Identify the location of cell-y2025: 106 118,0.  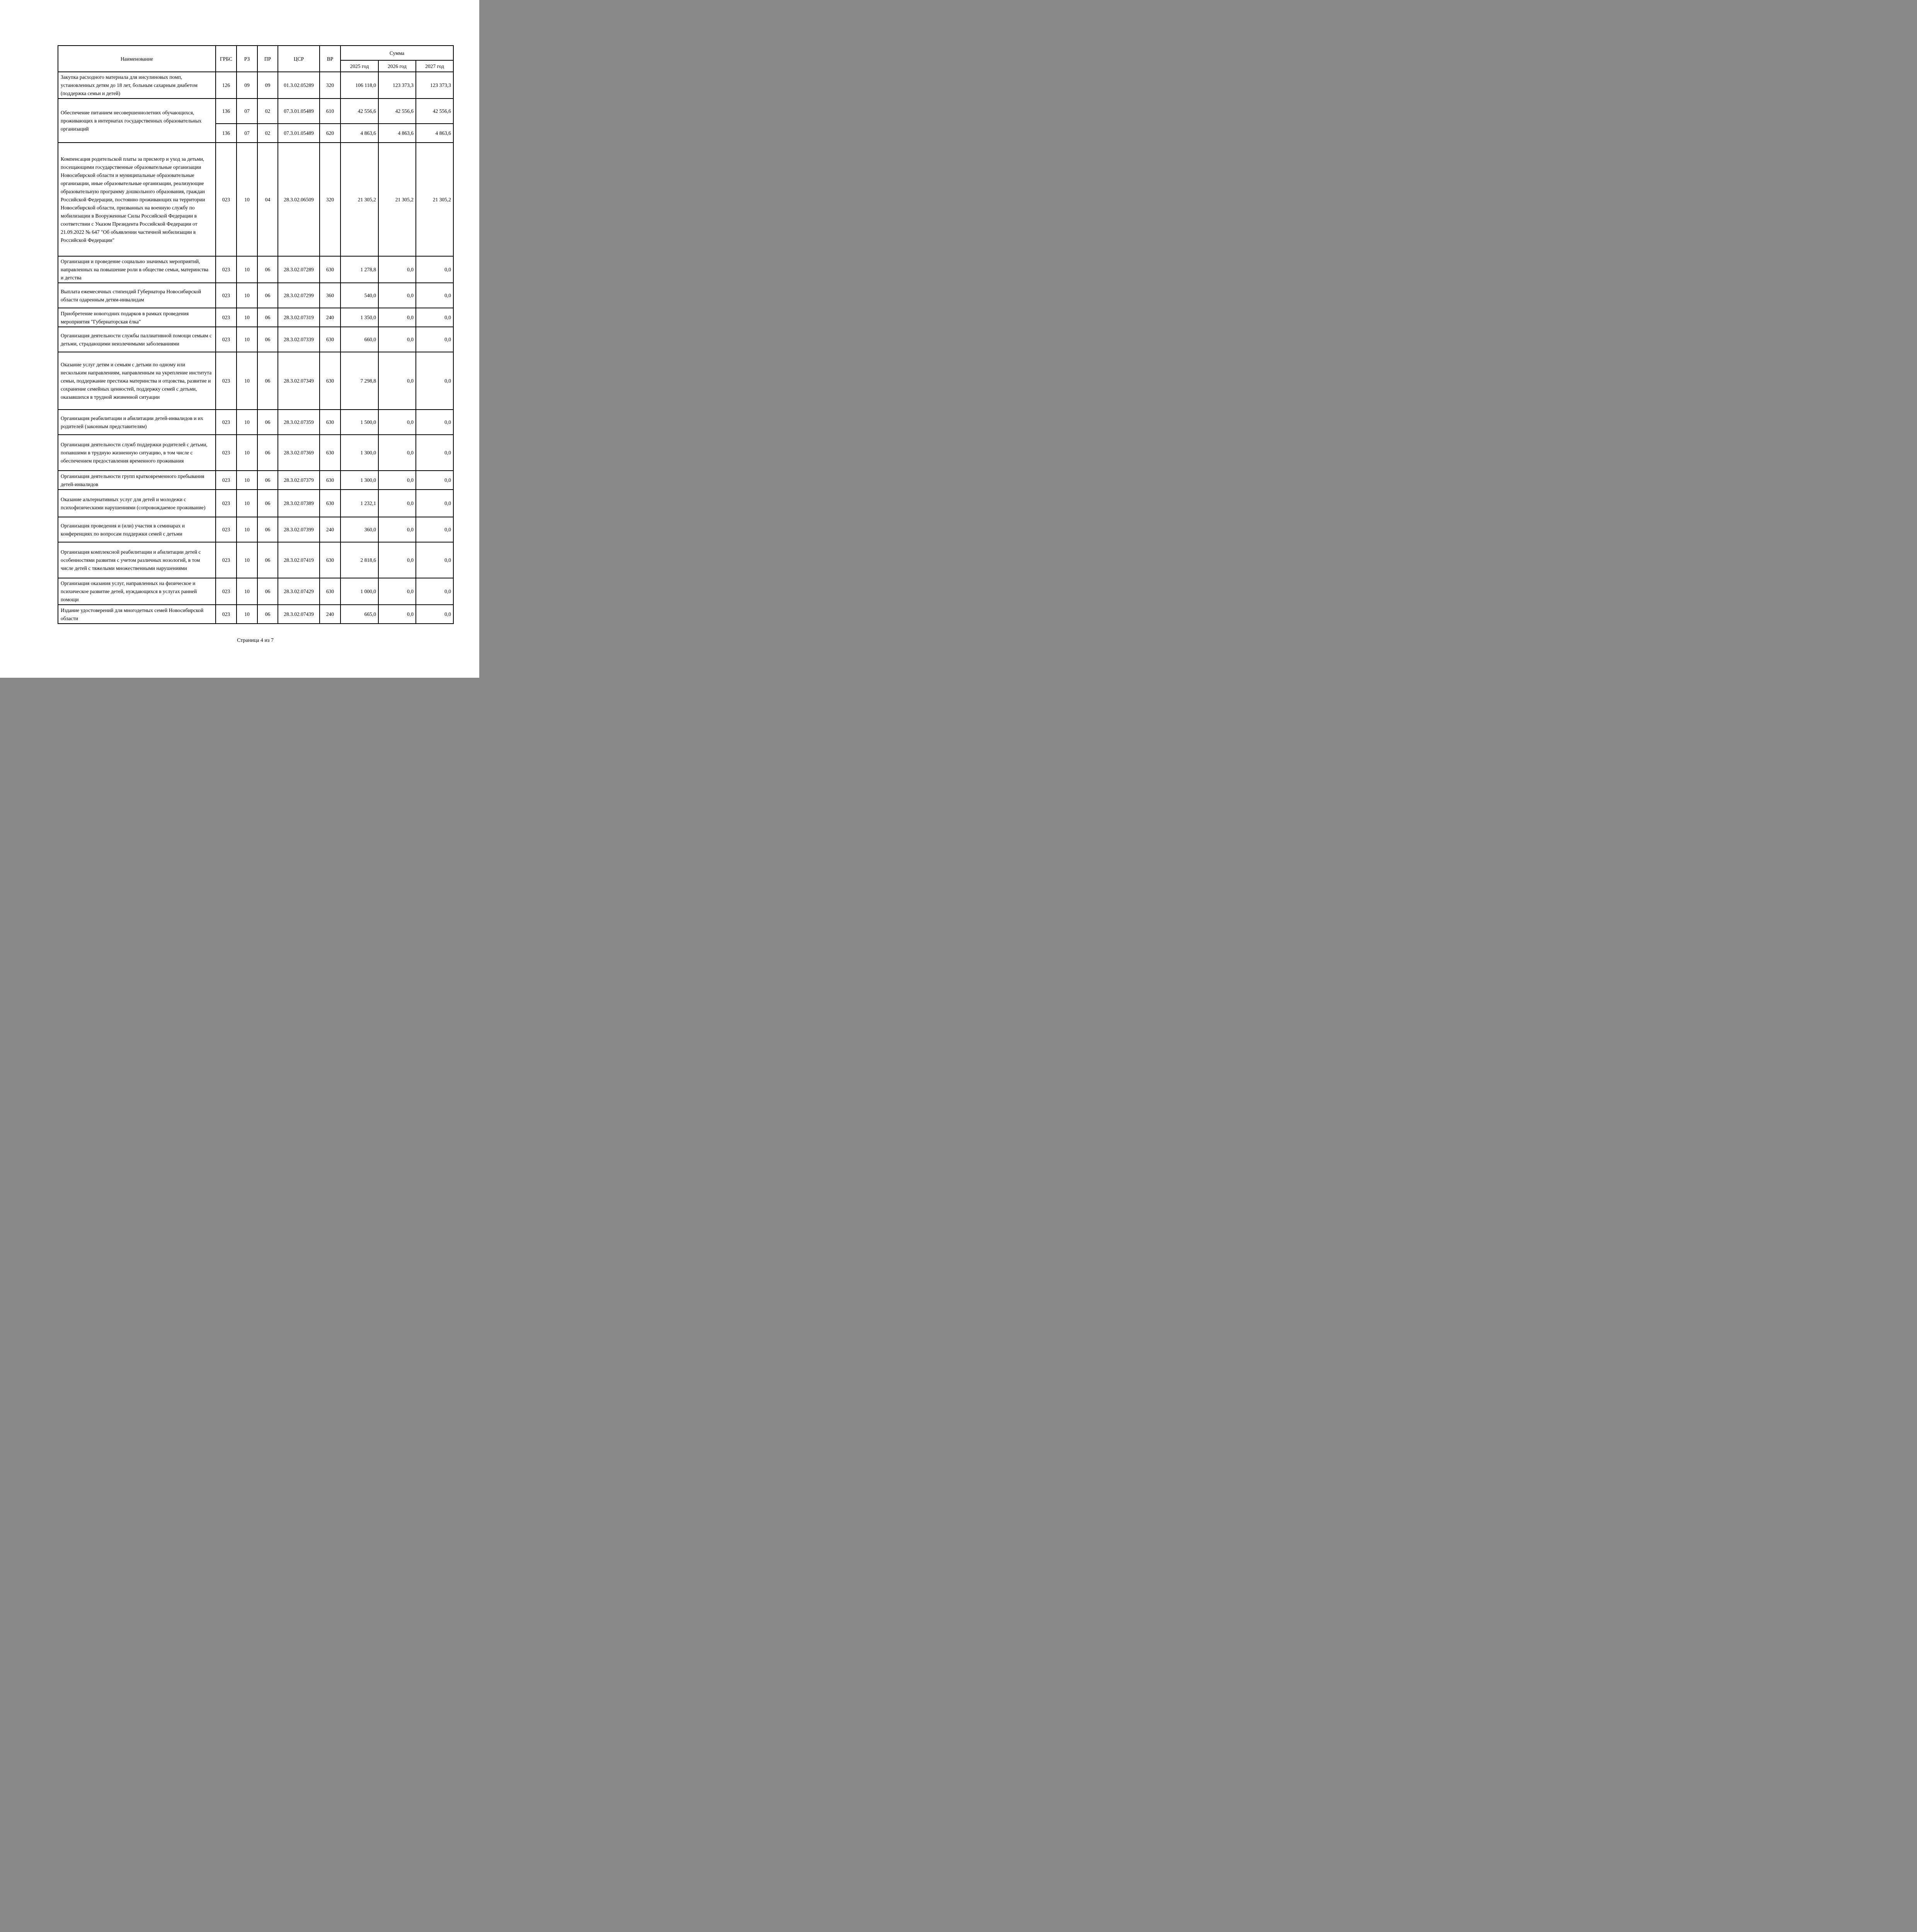
(359, 85).